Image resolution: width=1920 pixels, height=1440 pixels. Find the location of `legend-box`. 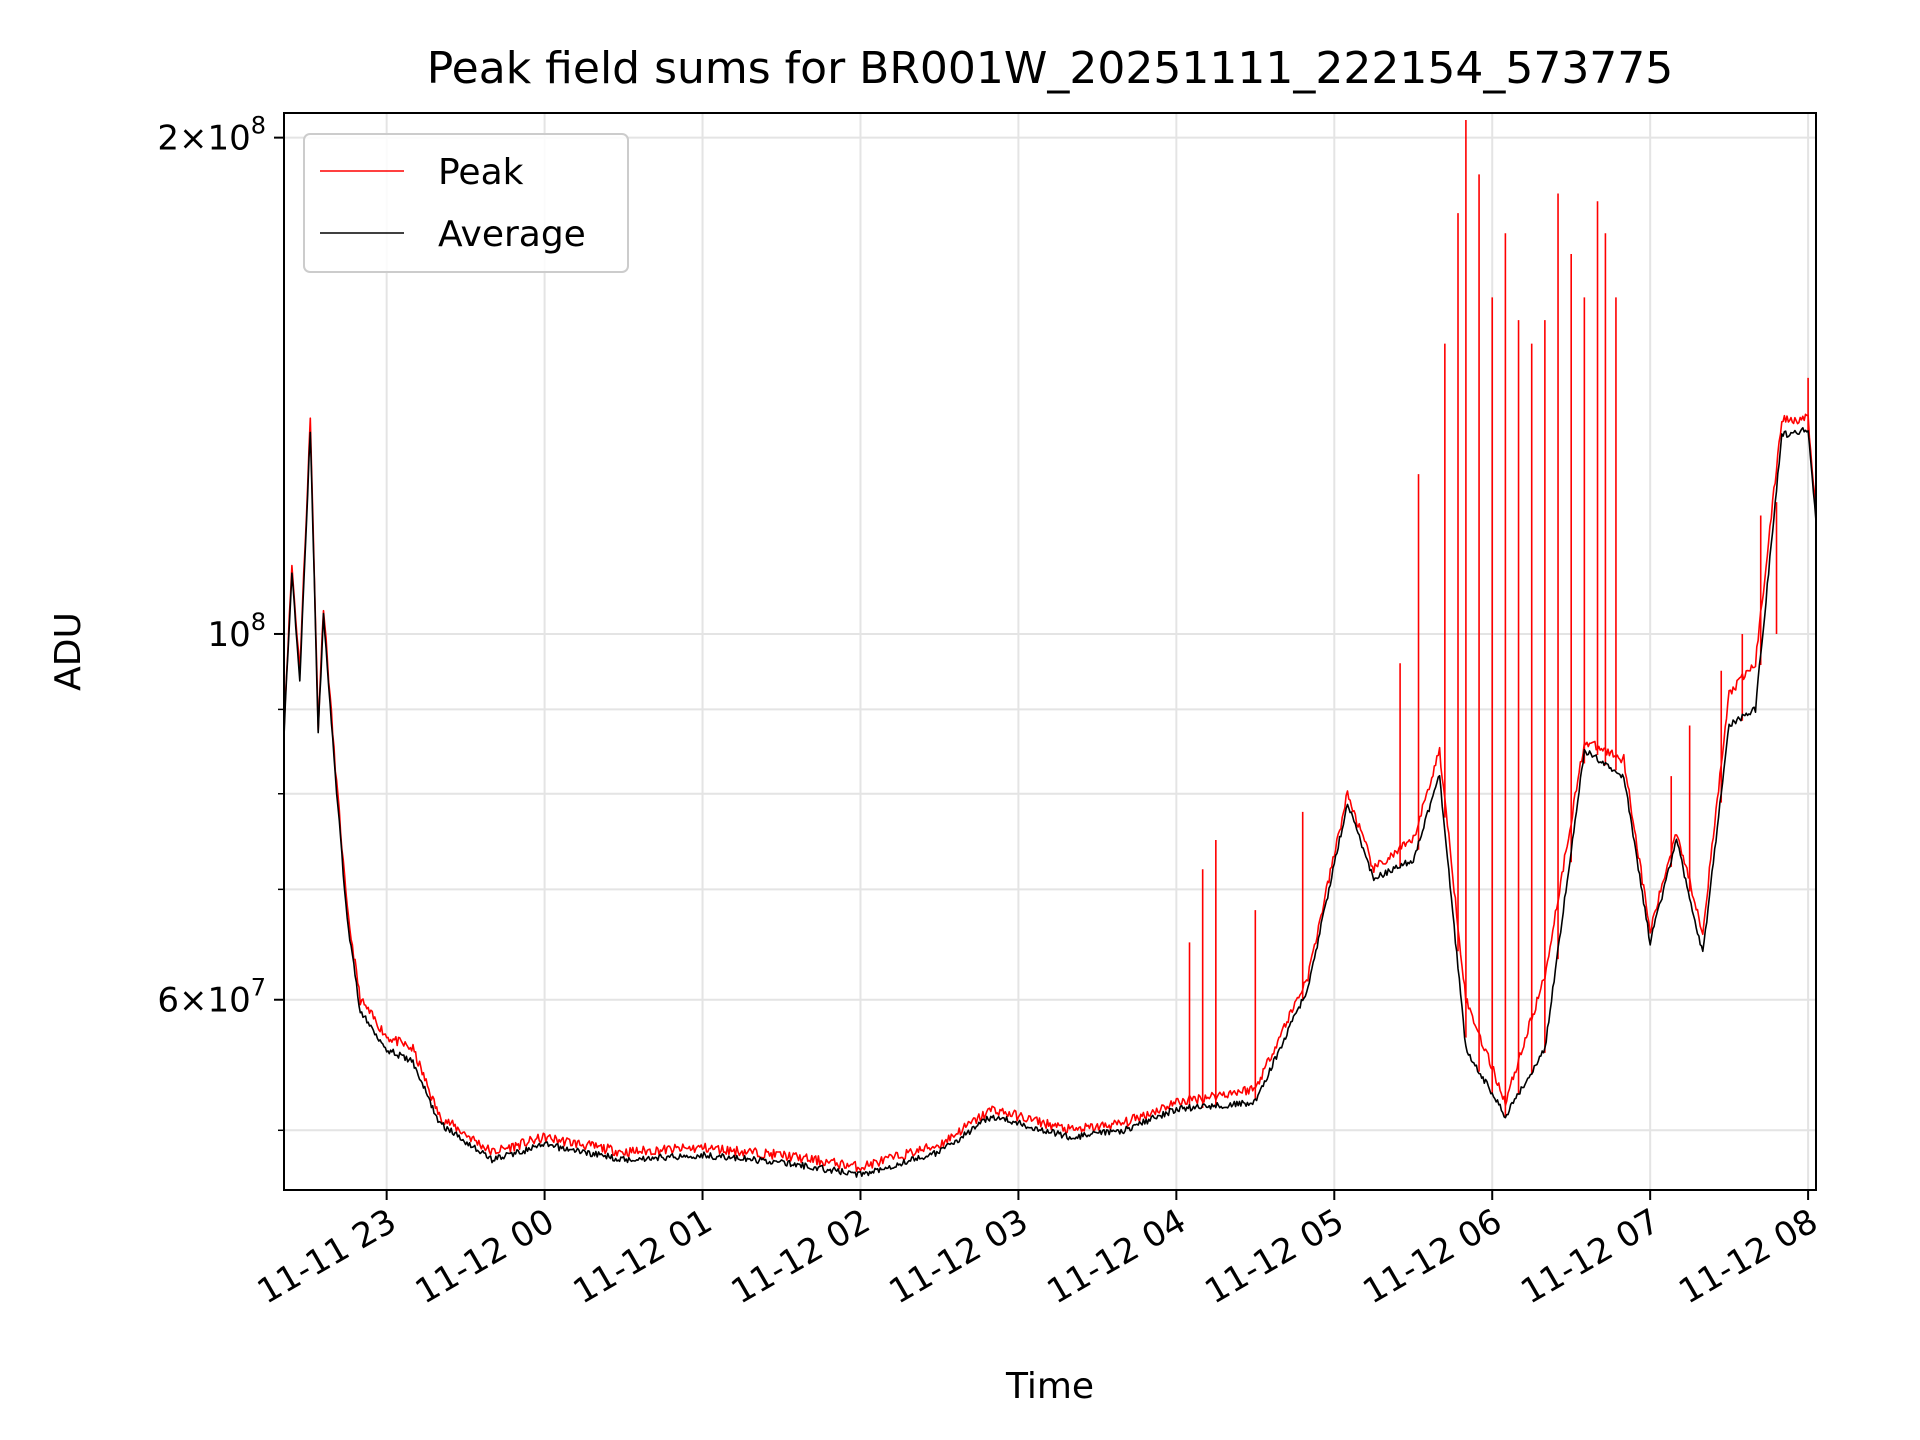

legend-box is located at coordinates (466, 203).